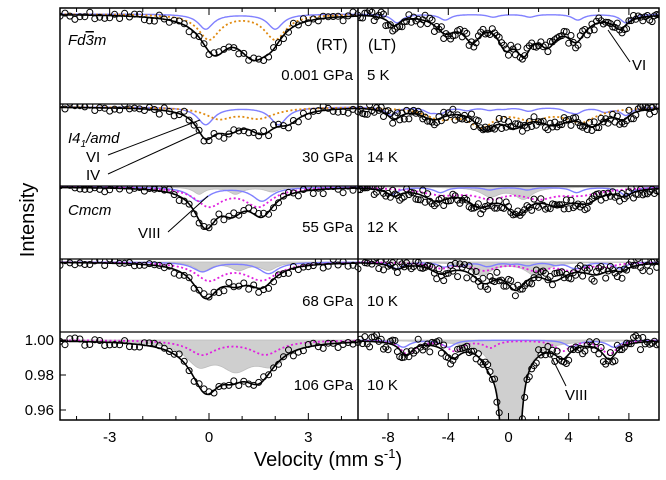 The image size is (666, 480). I want to click on annotation-vi-rt-pointer, so click(154, 137).